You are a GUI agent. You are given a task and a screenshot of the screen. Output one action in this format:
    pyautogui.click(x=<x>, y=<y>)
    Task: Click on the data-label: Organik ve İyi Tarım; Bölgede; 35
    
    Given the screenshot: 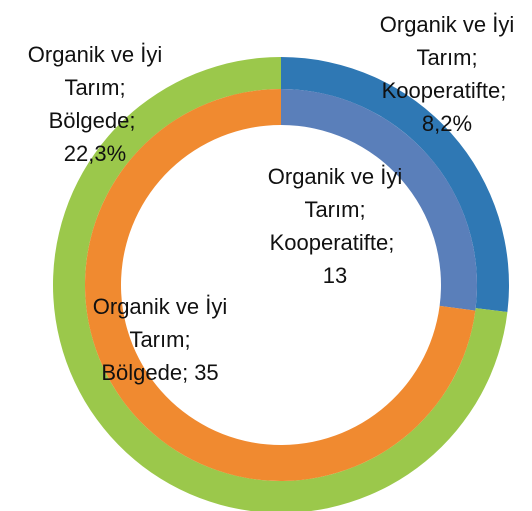 What is the action you would take?
    pyautogui.click(x=160, y=339)
    